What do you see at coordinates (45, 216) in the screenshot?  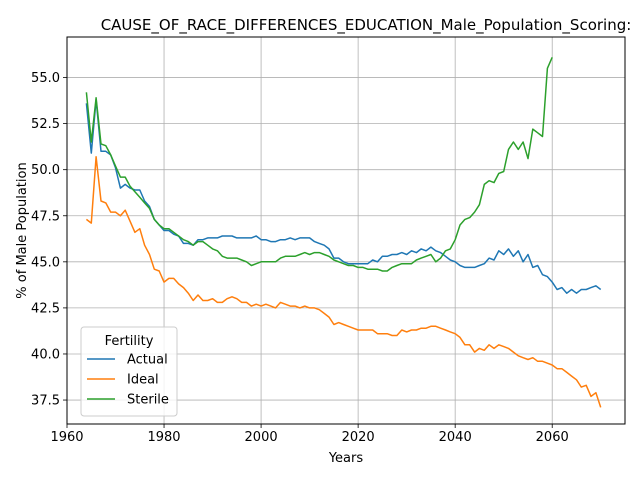 I see `y-tick-label: 47.5` at bounding box center [45, 216].